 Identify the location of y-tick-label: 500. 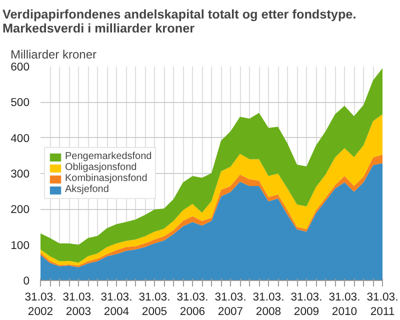
(20, 103).